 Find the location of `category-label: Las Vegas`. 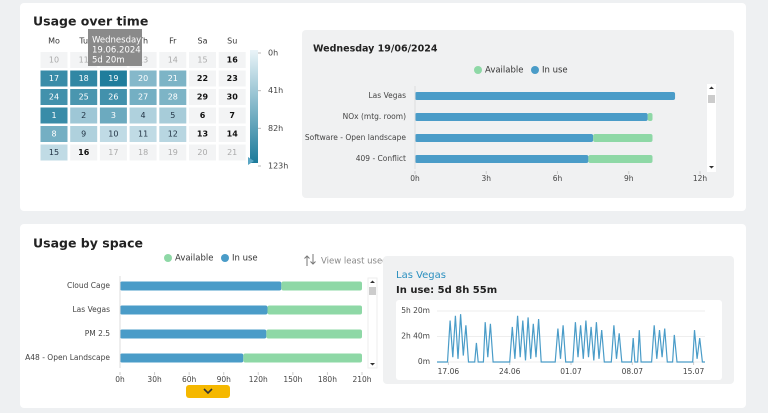

category-label: Las Vegas is located at coordinates (92, 309).